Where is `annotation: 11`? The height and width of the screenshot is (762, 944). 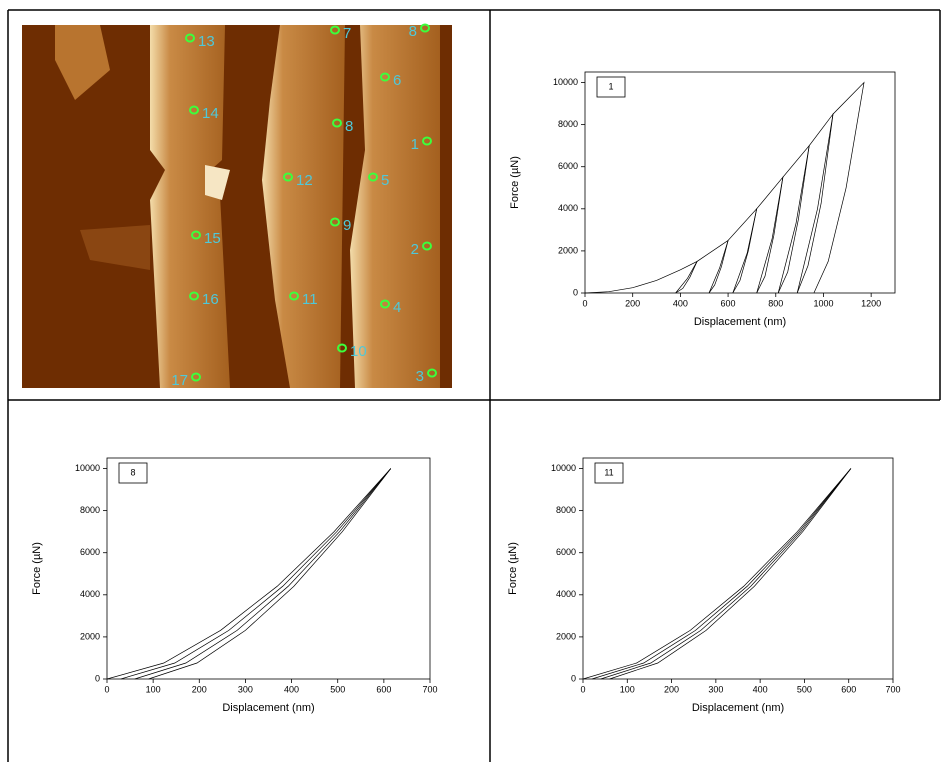 annotation: 11 is located at coordinates (608, 472).